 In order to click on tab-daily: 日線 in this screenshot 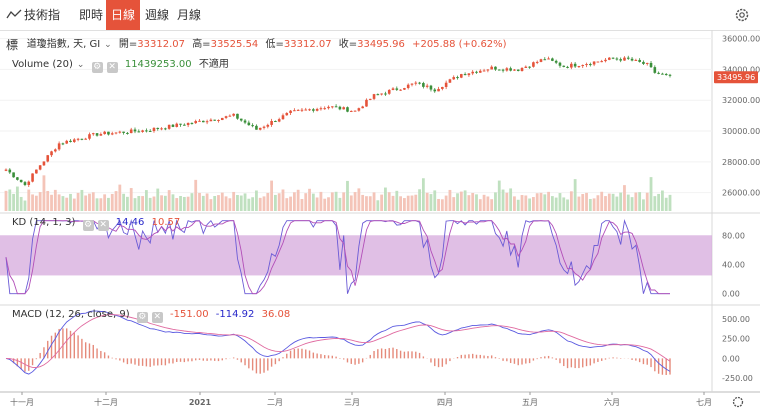, I will do `click(123, 15)`.